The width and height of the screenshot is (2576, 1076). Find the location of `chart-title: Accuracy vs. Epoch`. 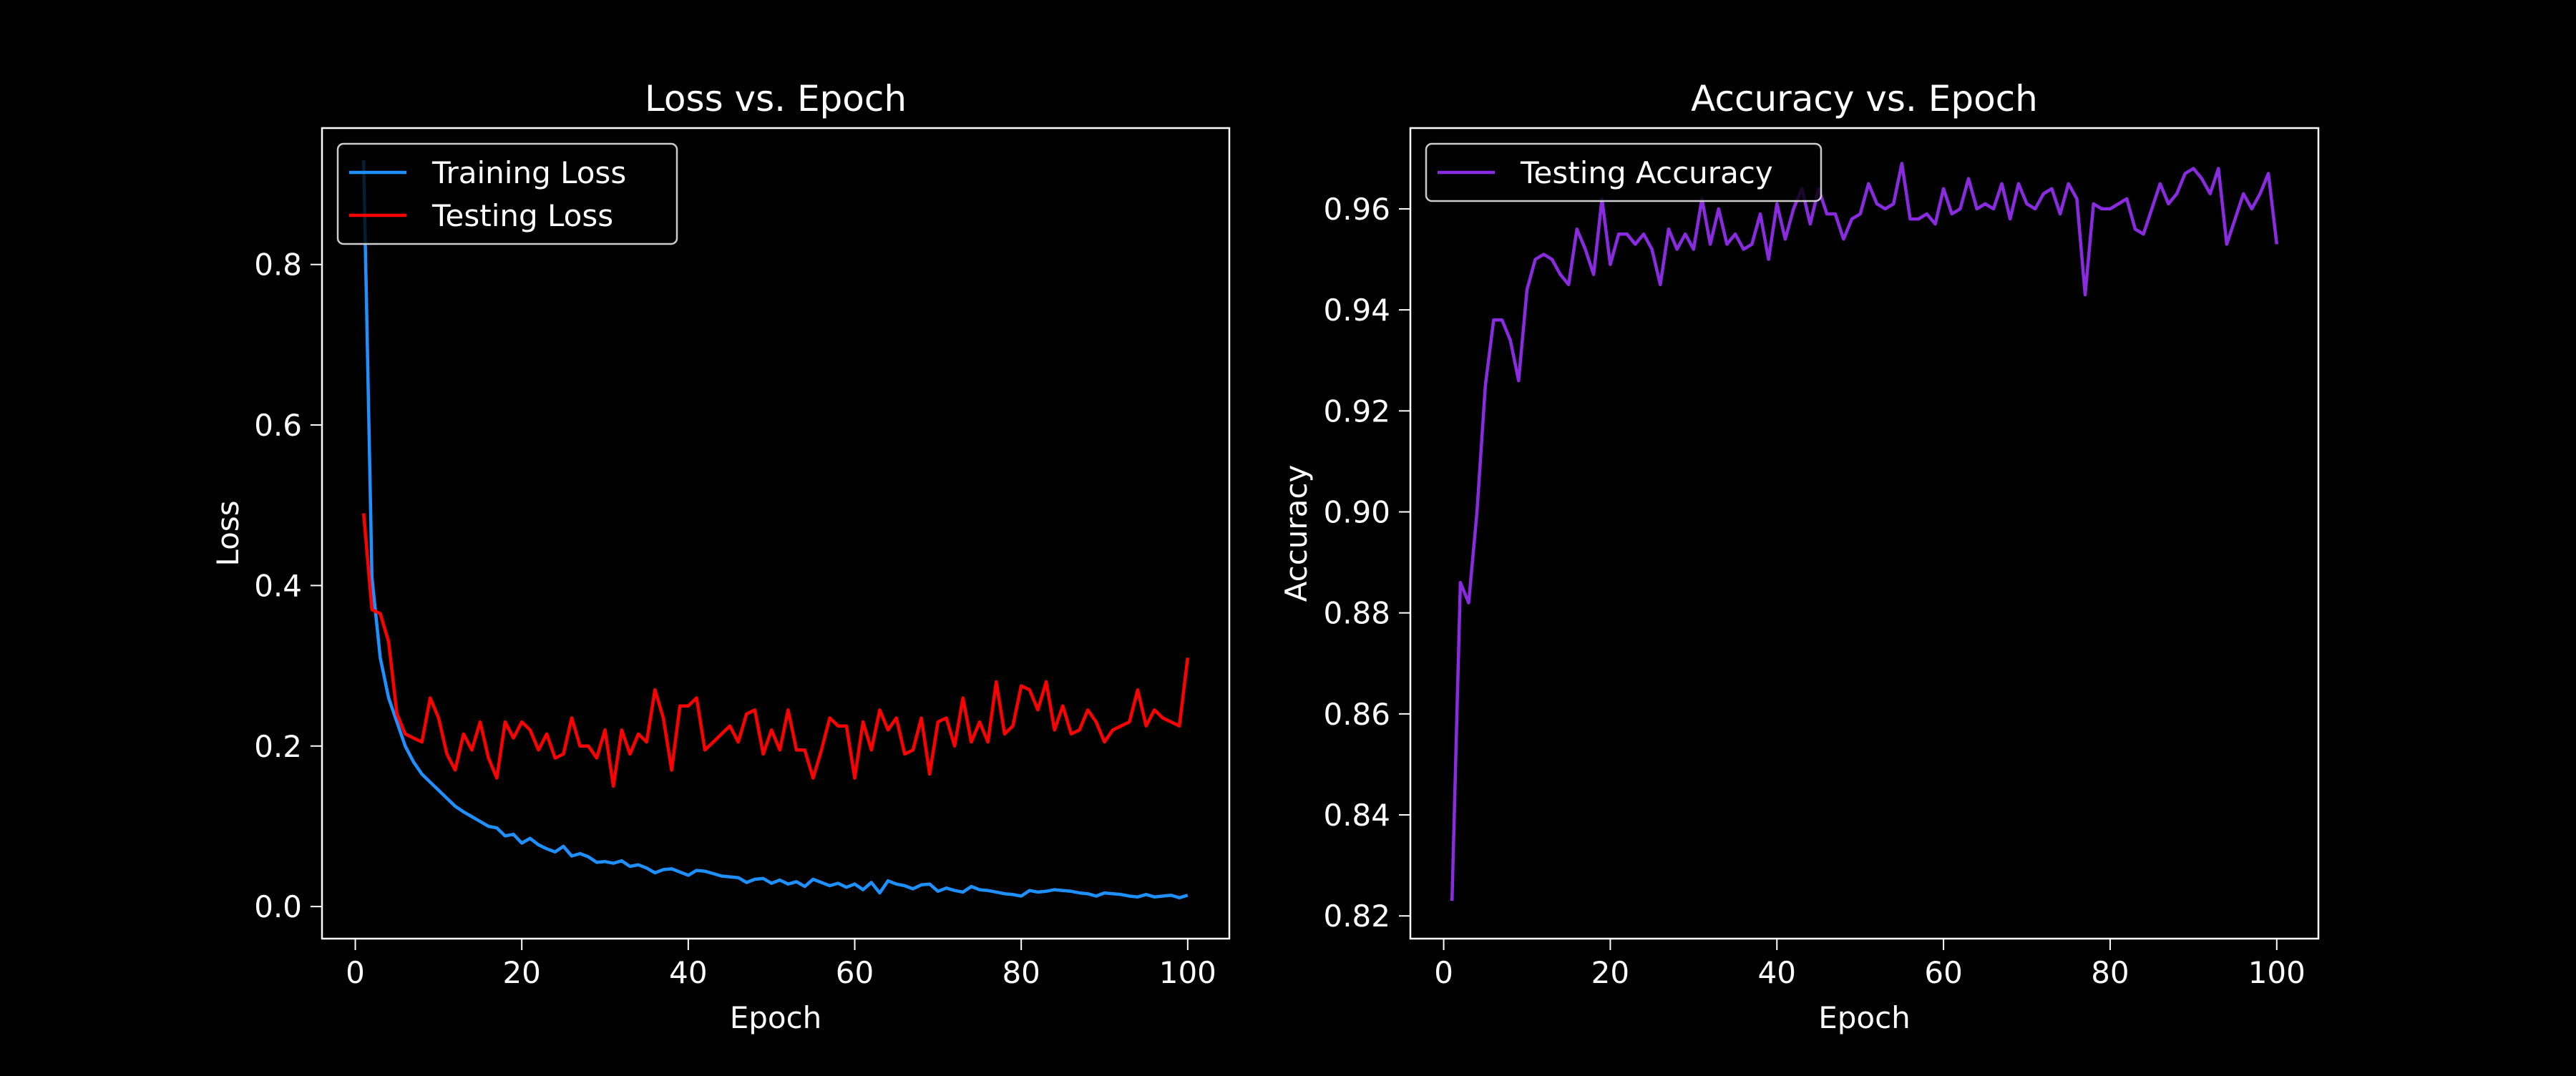

chart-title: Accuracy vs. Epoch is located at coordinates (1864, 99).